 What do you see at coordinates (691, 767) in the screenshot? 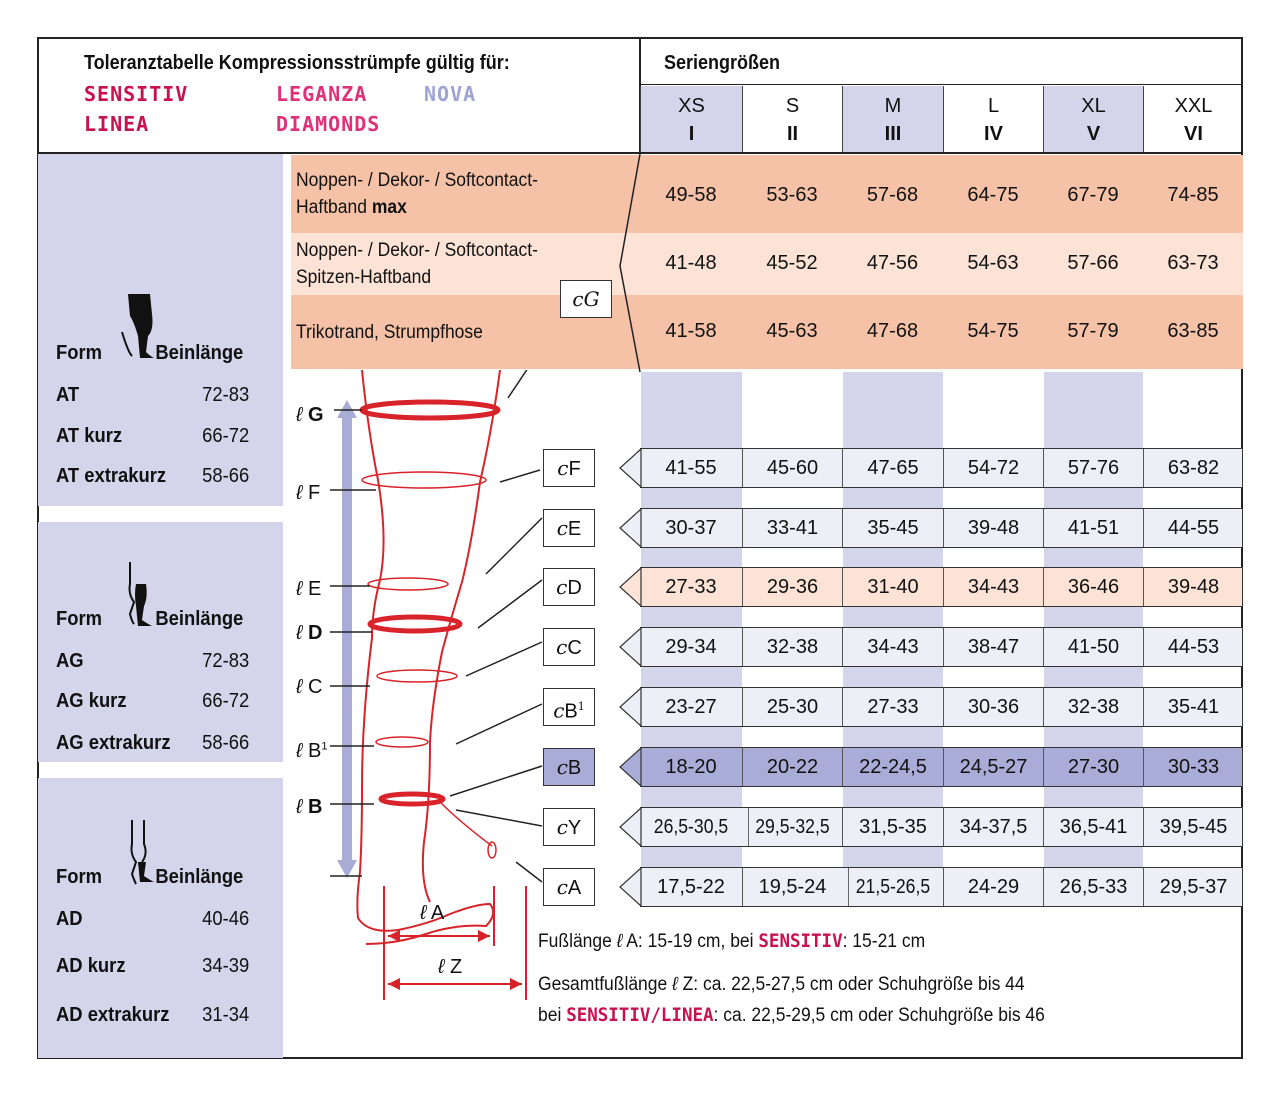
I see `measure-value: 18-20` at bounding box center [691, 767].